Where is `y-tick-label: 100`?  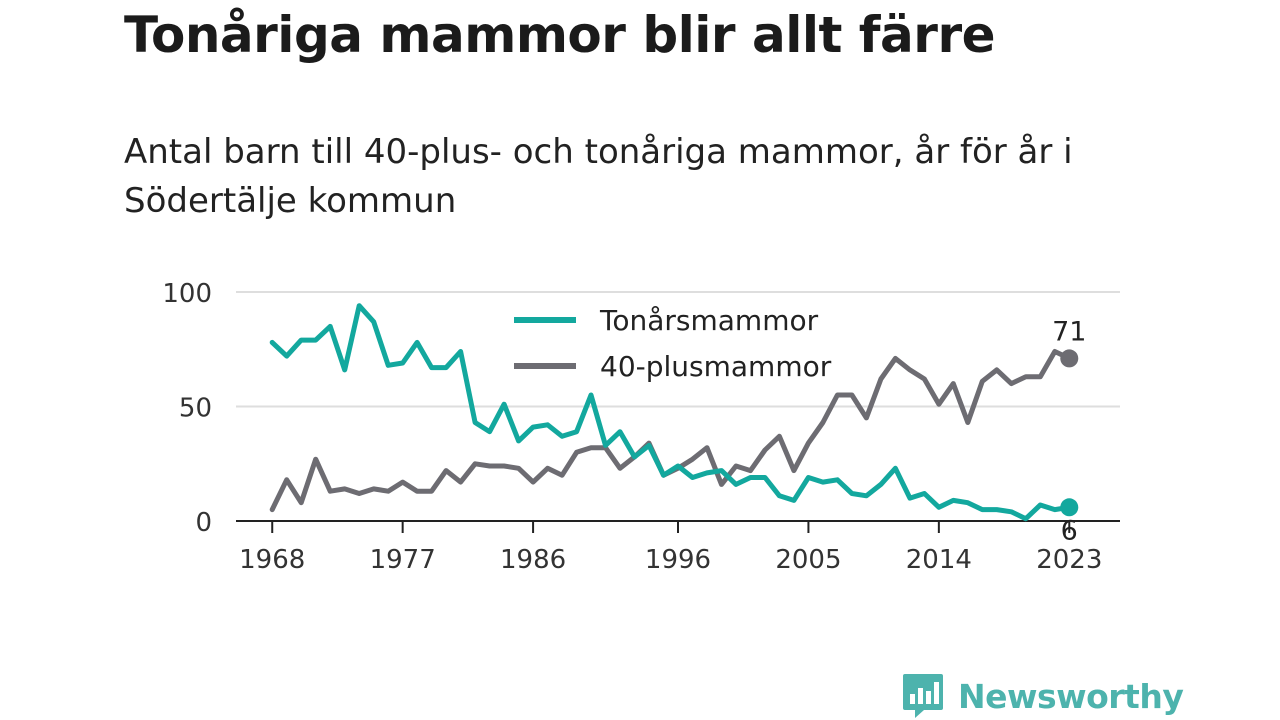 y-tick-label: 100 is located at coordinates (187, 294).